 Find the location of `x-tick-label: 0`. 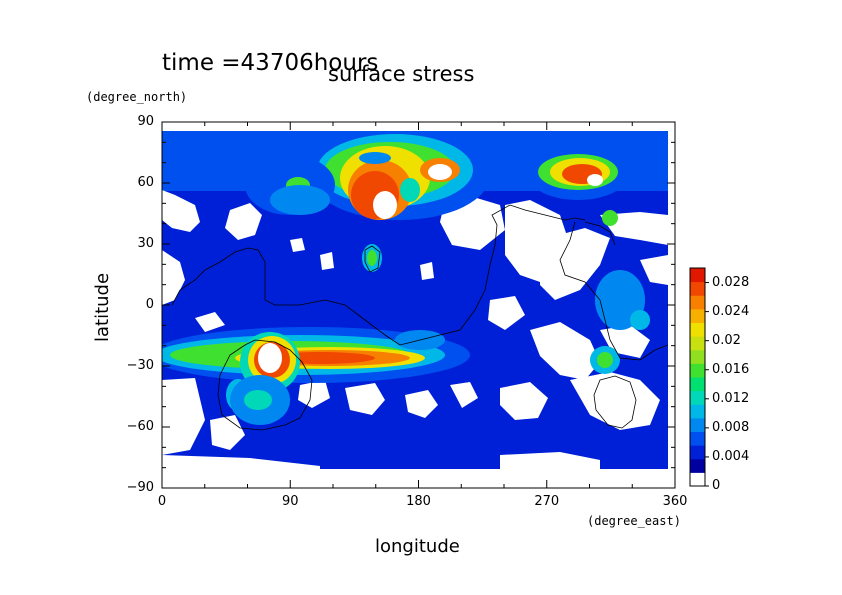

x-tick-label: 0 is located at coordinates (162, 501).